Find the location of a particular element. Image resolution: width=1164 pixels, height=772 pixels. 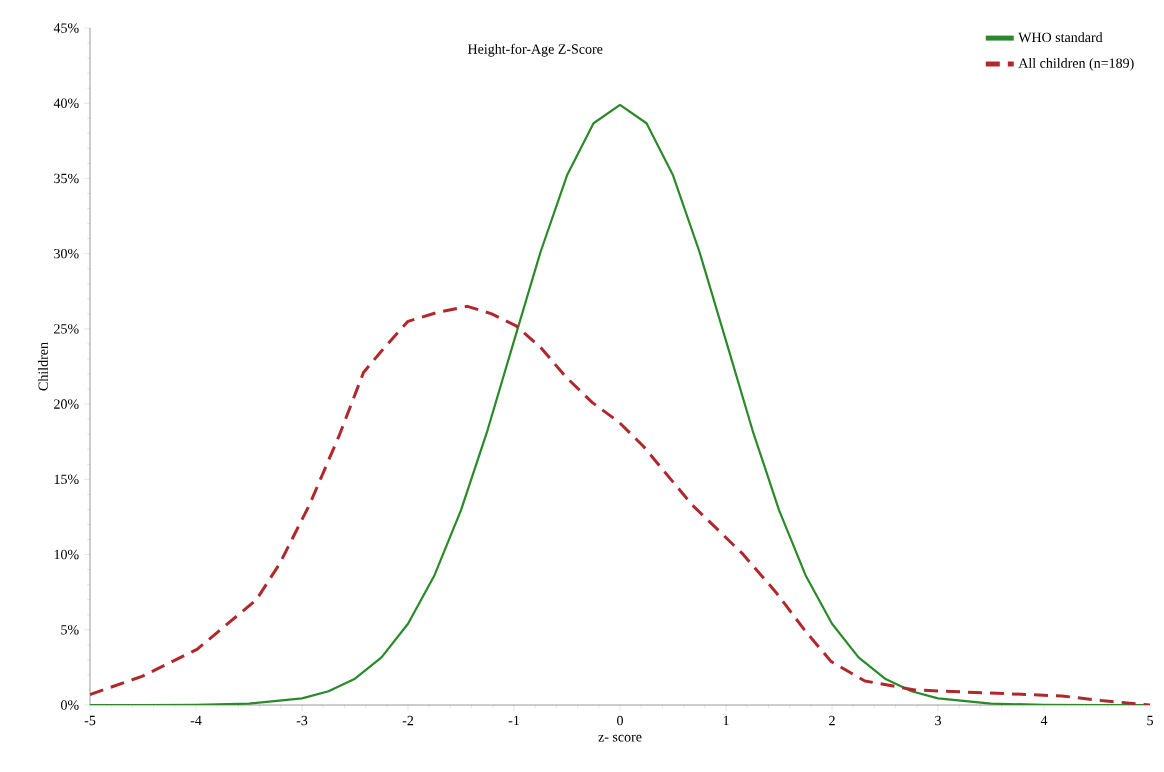

y-tick-label: 25% is located at coordinates (66, 329).